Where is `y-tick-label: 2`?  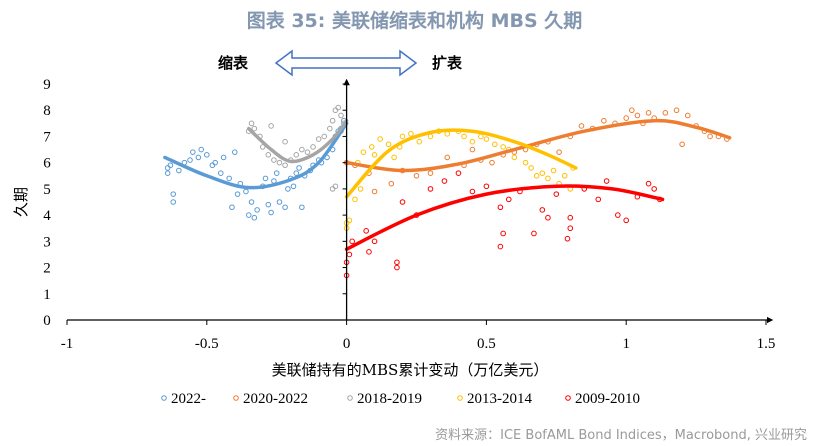
y-tick-label: 2 is located at coordinates (47, 269).